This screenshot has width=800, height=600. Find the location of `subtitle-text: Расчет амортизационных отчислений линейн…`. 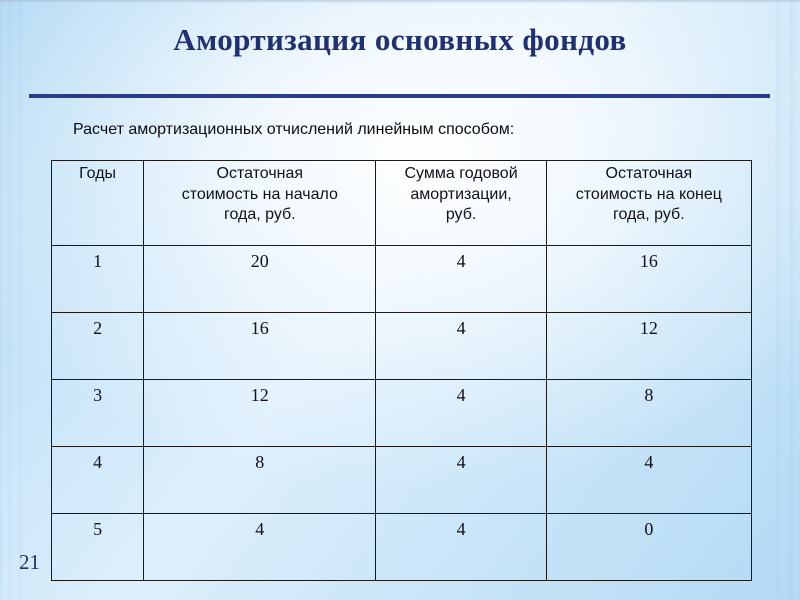

subtitle-text: Расчет амортизационных отчислений линейн… is located at coordinates (294, 129).